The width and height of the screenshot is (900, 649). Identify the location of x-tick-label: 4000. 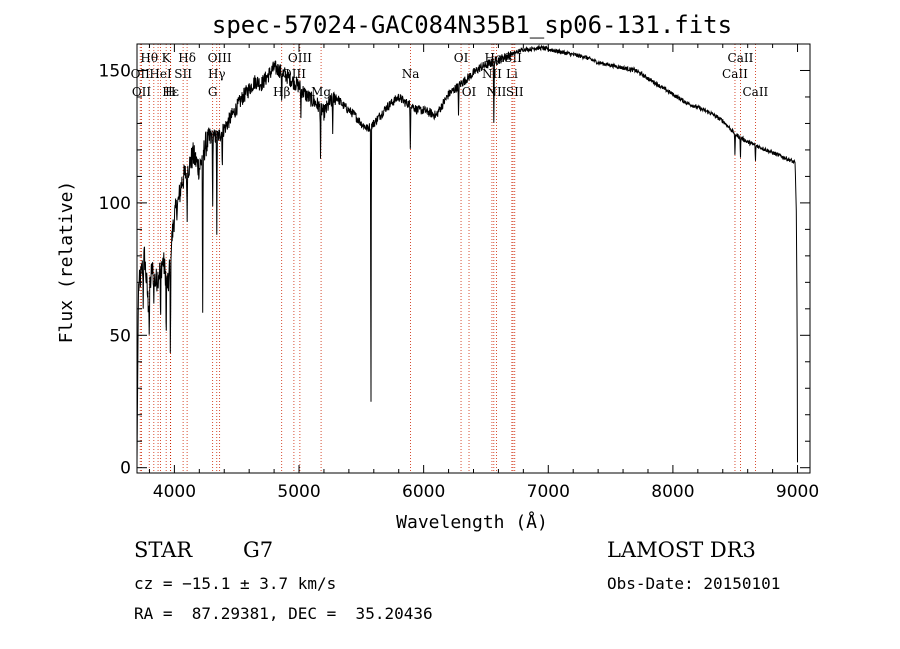
(174, 492).